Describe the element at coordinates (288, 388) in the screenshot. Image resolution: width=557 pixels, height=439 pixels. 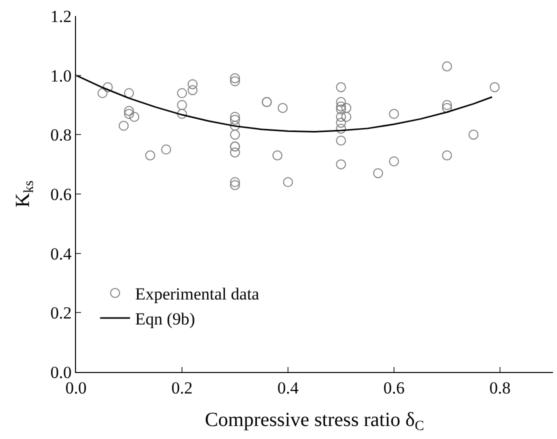
I see `x-tick-label: 0.4` at that location.